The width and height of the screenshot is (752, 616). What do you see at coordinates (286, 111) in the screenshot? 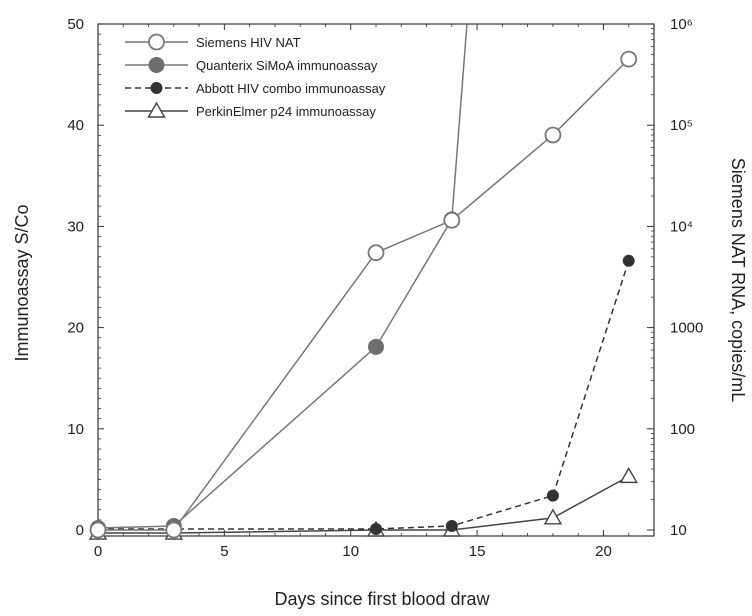
I see `legend-label-3: PerkinElmer p24 immunoassay` at bounding box center [286, 111].